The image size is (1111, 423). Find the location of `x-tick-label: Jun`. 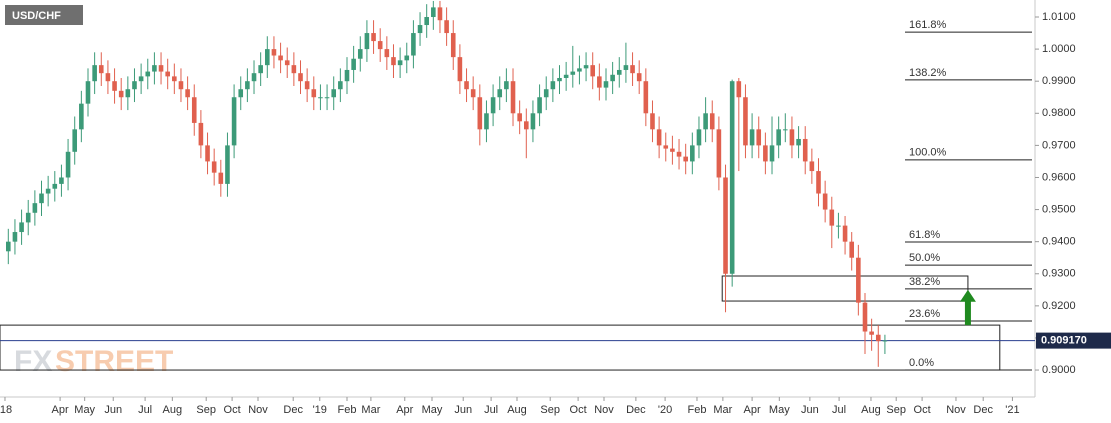

x-tick-label: Jun is located at coordinates (810, 410).